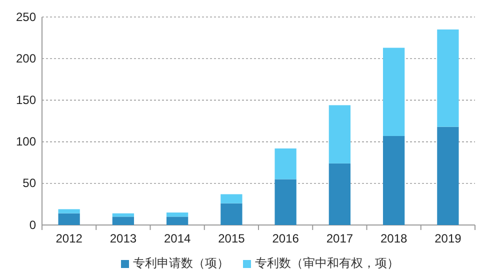 The height and width of the screenshot is (277, 500). Describe the element at coordinates (32, 225) in the screenshot. I see `y-tick-label: 0` at that location.